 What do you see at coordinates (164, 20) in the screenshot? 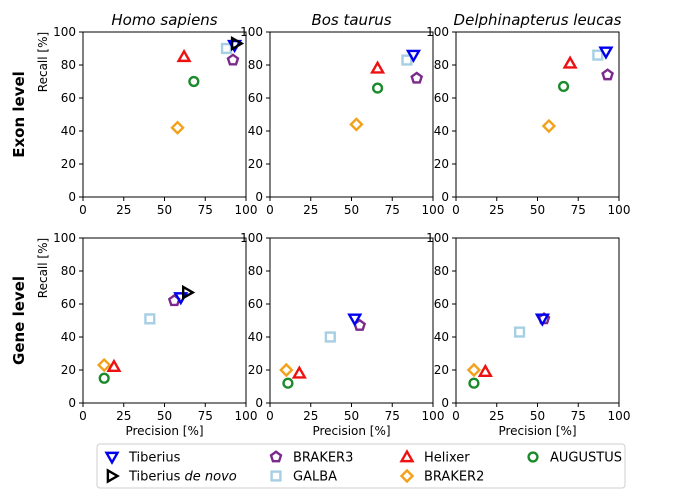
I see `panel-title: Homo sapiens` at bounding box center [164, 20].